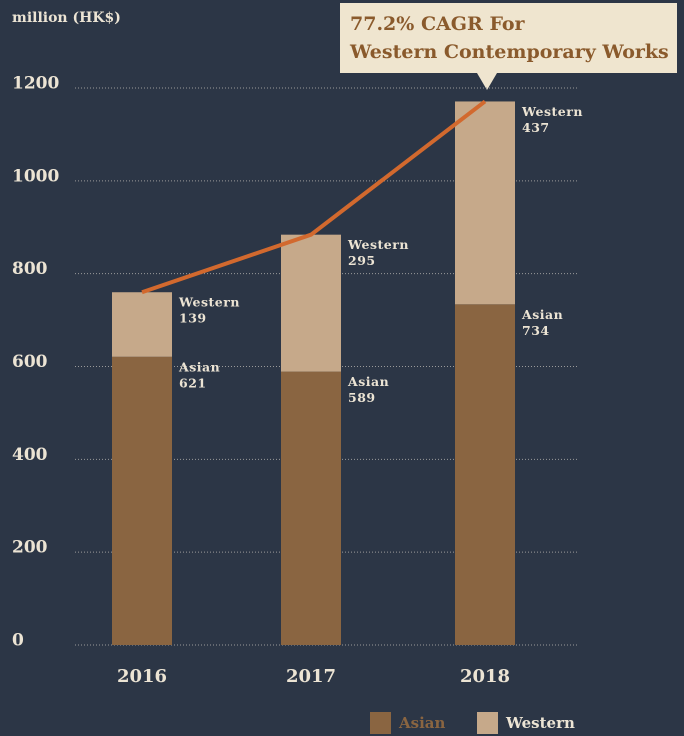 This screenshot has height=736, width=684. What do you see at coordinates (422, 723) in the screenshot?
I see `legend-label: Asian` at bounding box center [422, 723].